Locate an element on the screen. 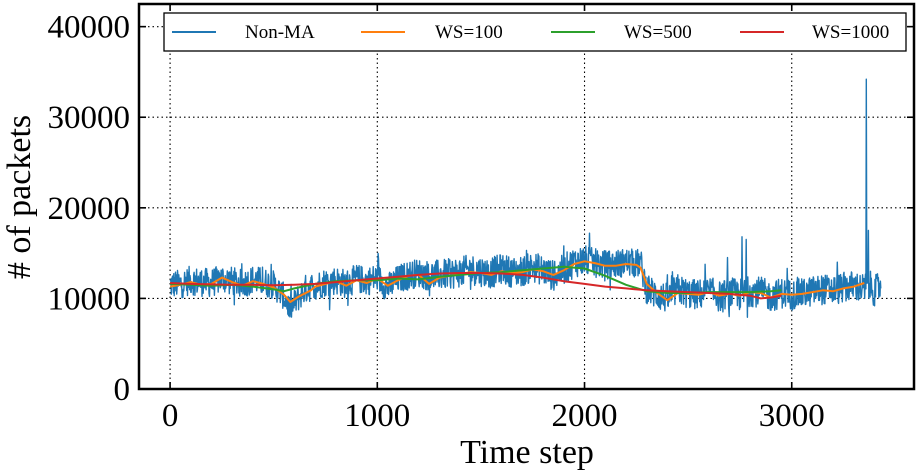 The height and width of the screenshot is (474, 919). x-axis-label: Time step is located at coordinates (527, 452).